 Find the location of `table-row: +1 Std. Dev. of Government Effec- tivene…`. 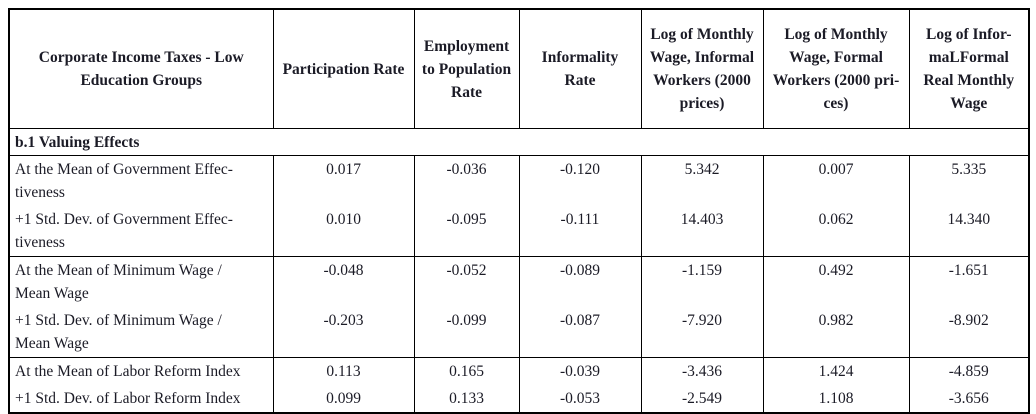

table-row: +1 Std. Dev. of Government Effec- tivene… is located at coordinates (519, 231).